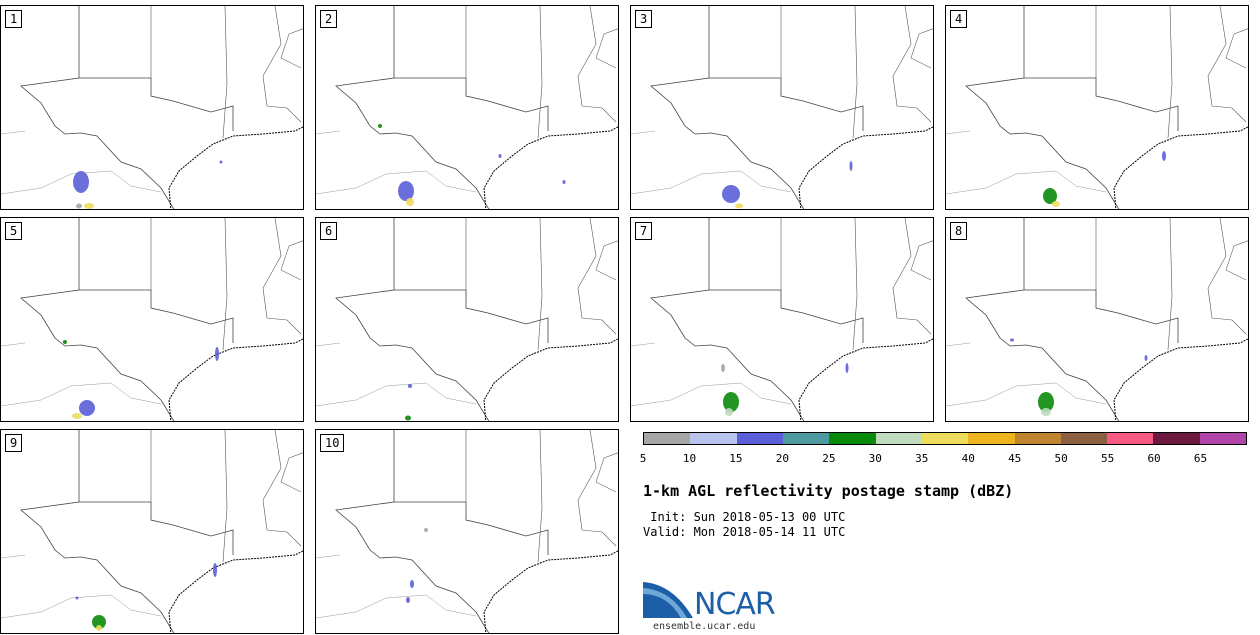  Describe the element at coordinates (704, 626) in the screenshot. I see `logo-url: ensemble.ucar.edu` at that location.